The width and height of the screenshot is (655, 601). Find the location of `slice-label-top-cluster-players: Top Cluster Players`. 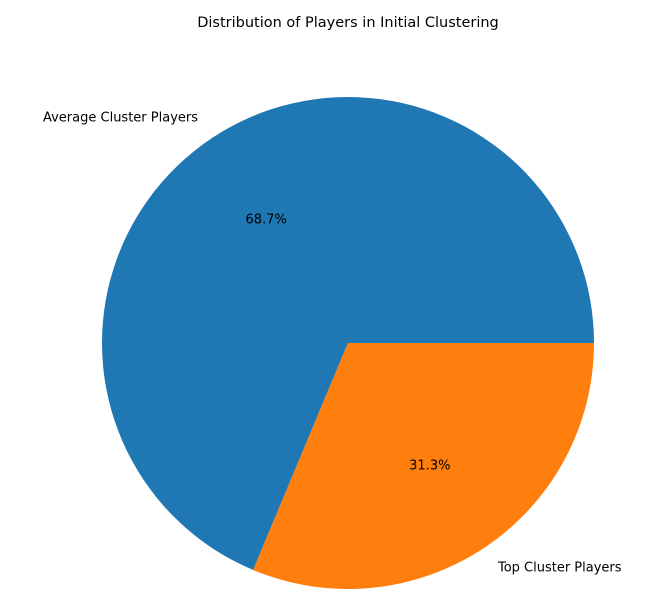

slice-label-top-cluster-players: Top Cluster Players is located at coordinates (559, 568).